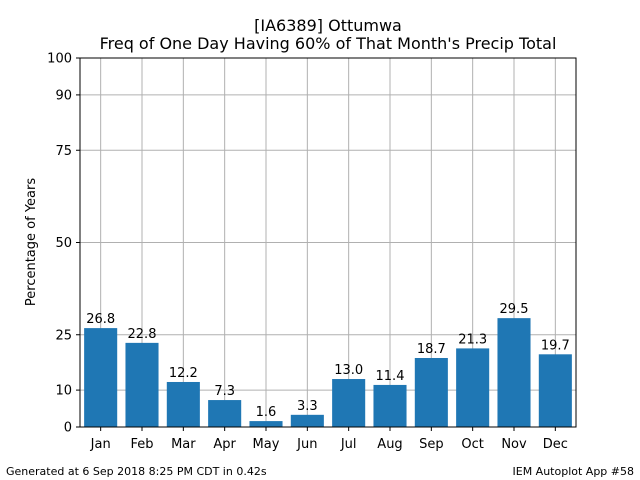 The height and width of the screenshot is (480, 640). What do you see at coordinates (142, 384) in the screenshot?
I see `bar-feb` at bounding box center [142, 384].